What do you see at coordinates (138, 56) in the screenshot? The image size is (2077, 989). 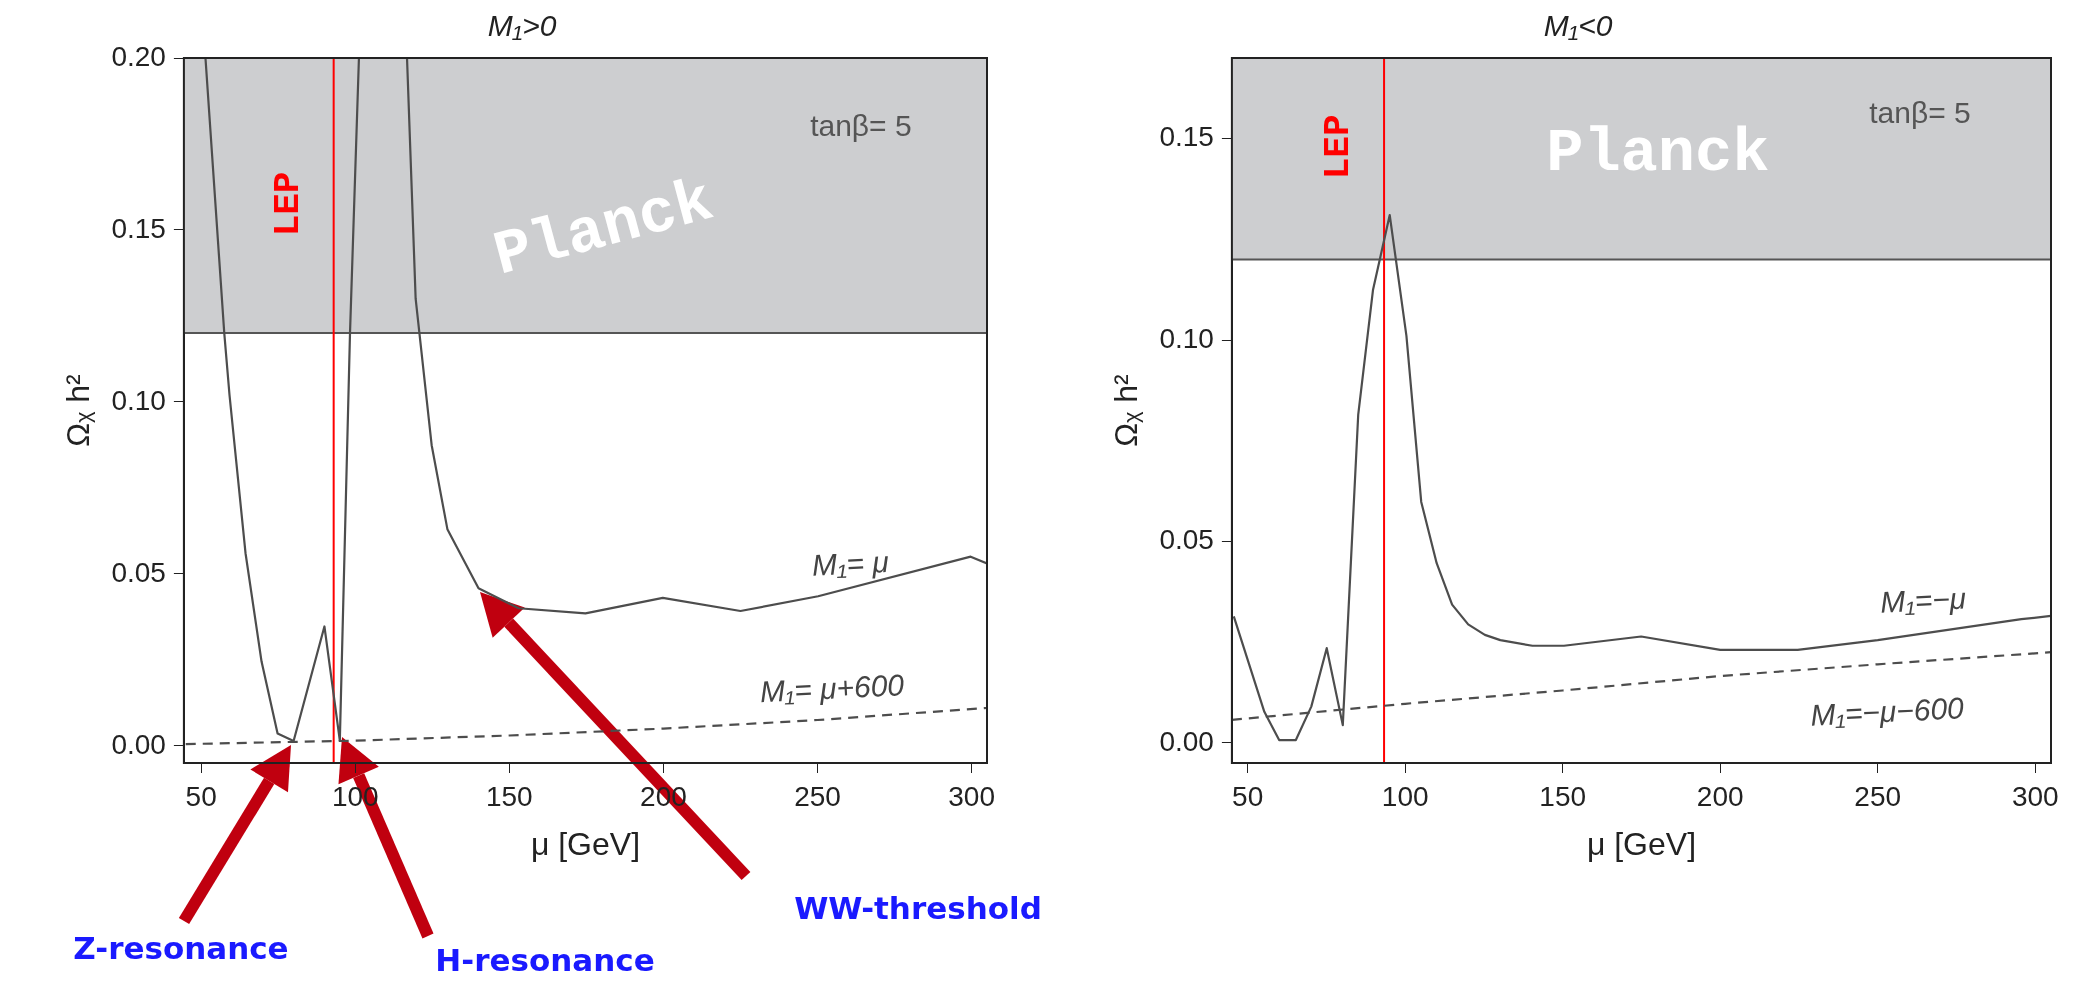 I see `y-tick-label: 0.20` at bounding box center [138, 56].